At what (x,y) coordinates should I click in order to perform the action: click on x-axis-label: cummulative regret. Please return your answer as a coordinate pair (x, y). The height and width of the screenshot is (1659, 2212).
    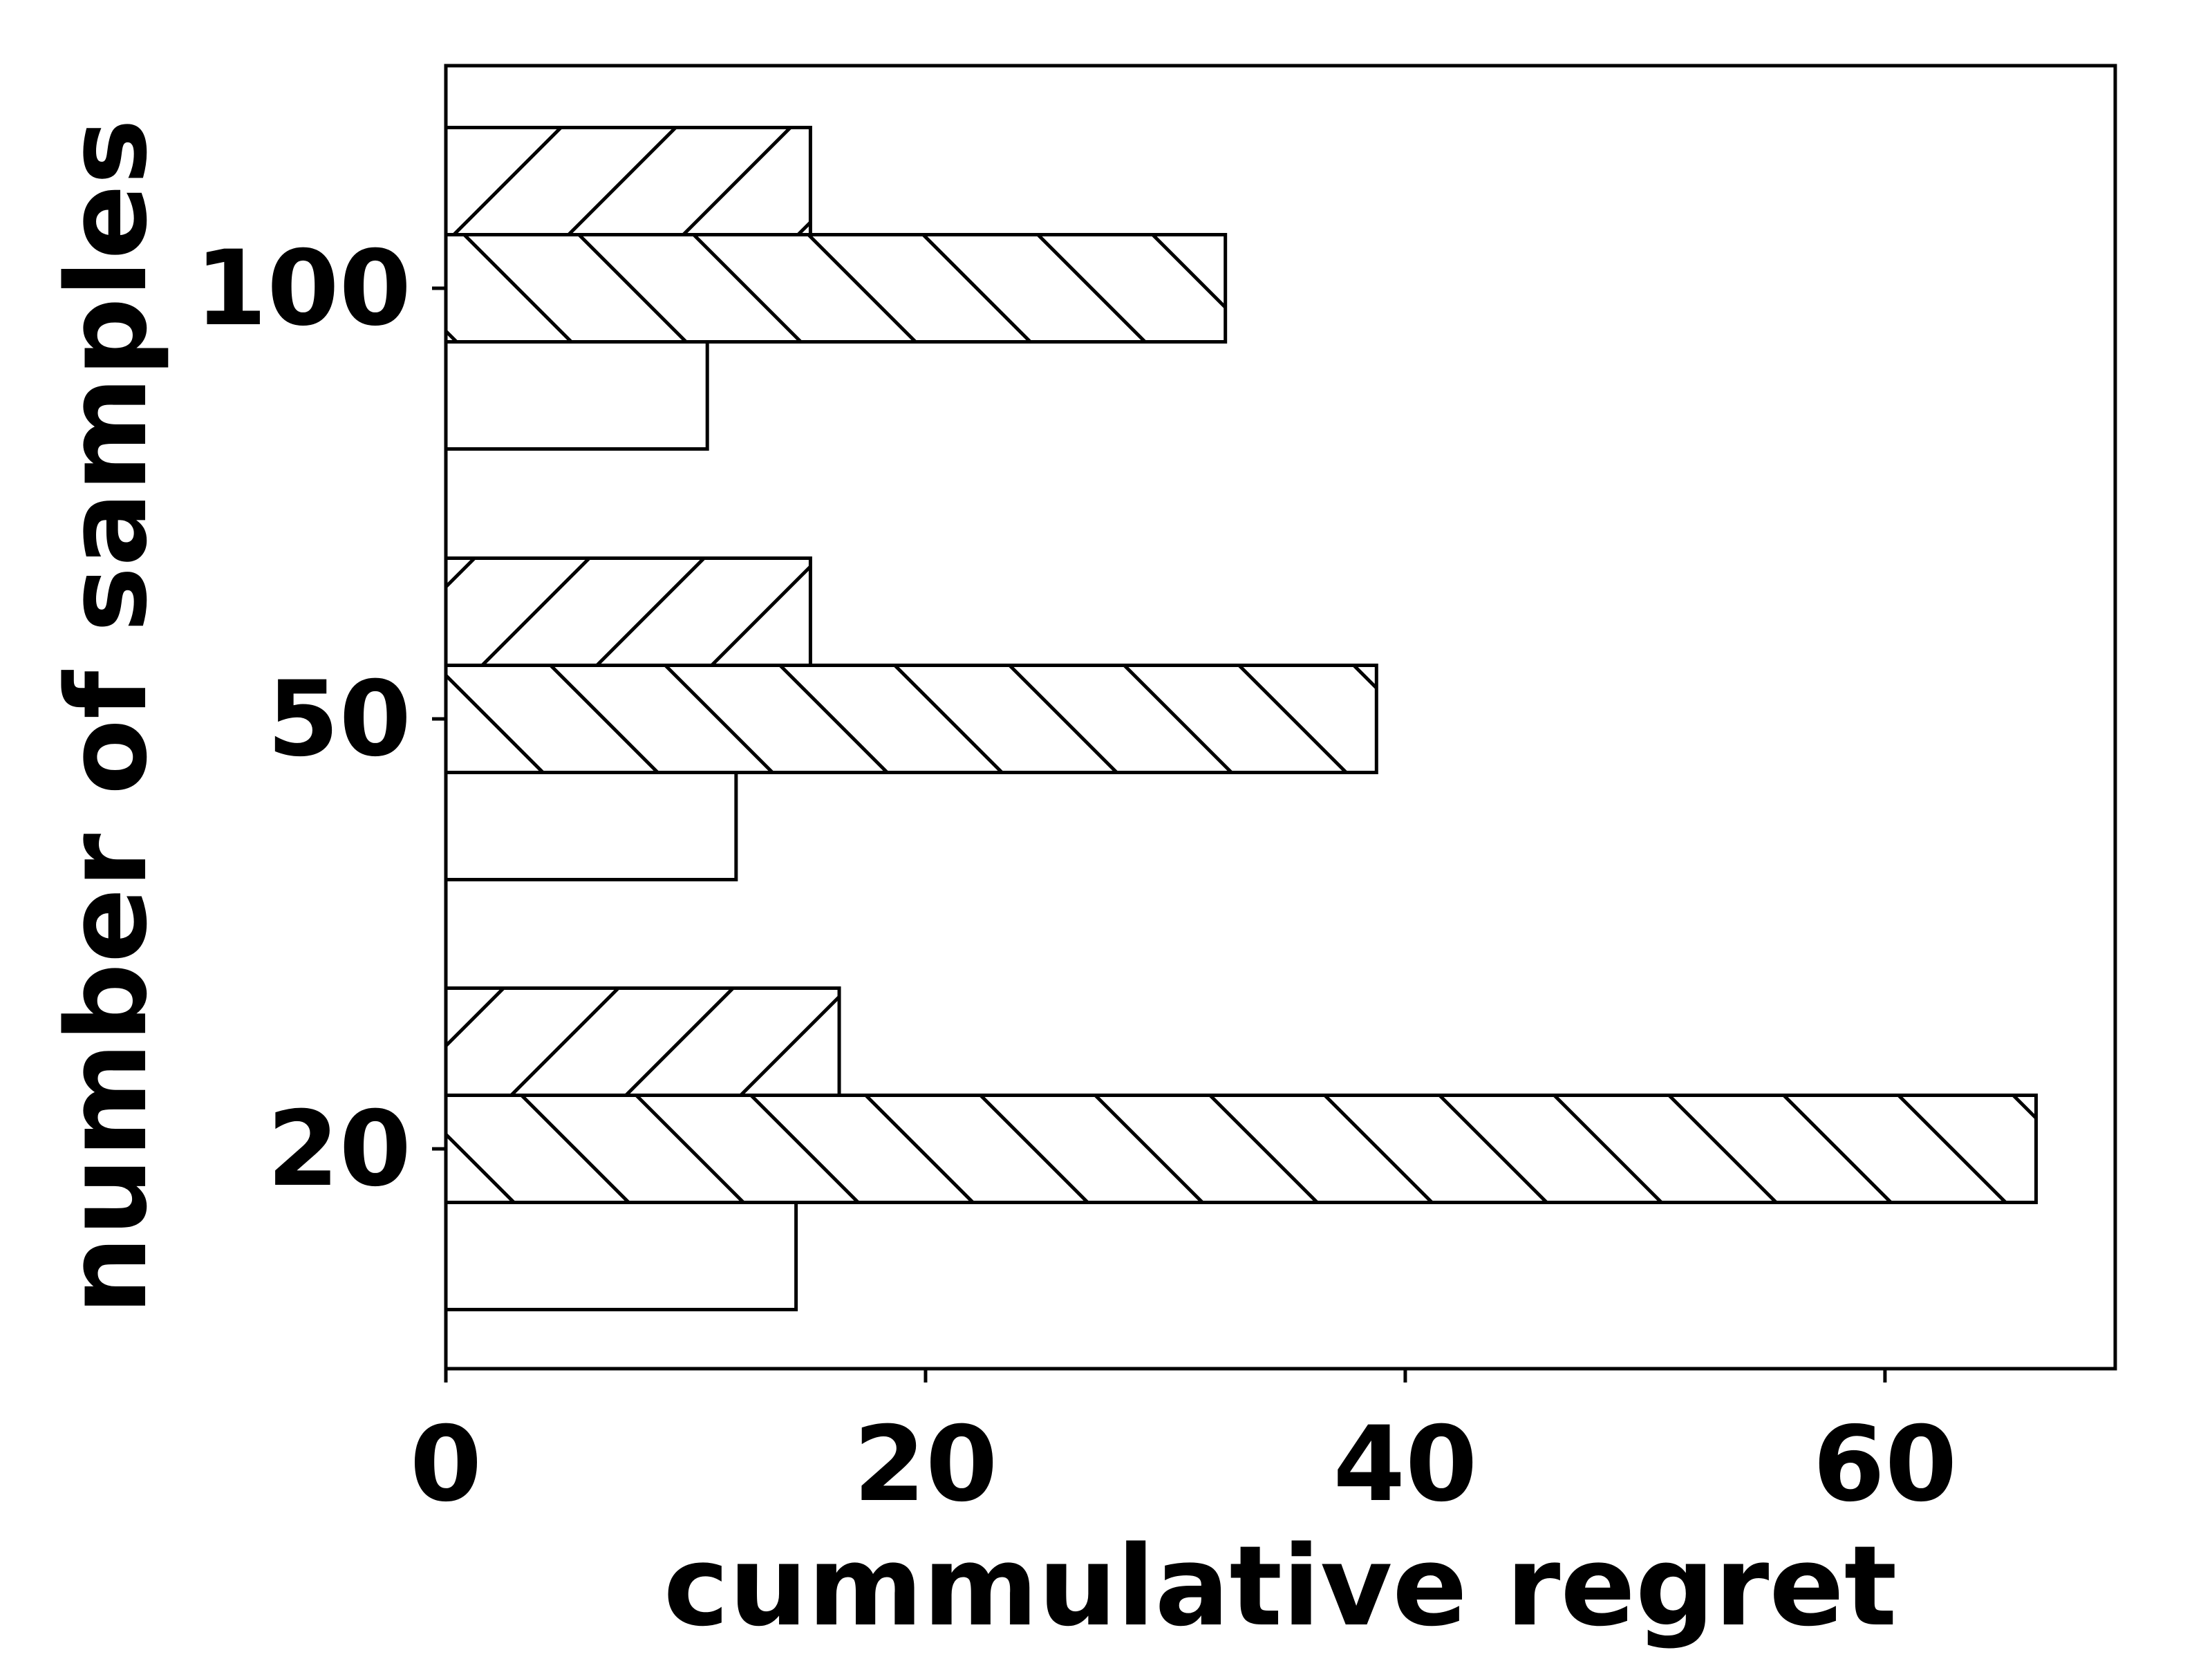
    Looking at the image, I should click on (1281, 1586).